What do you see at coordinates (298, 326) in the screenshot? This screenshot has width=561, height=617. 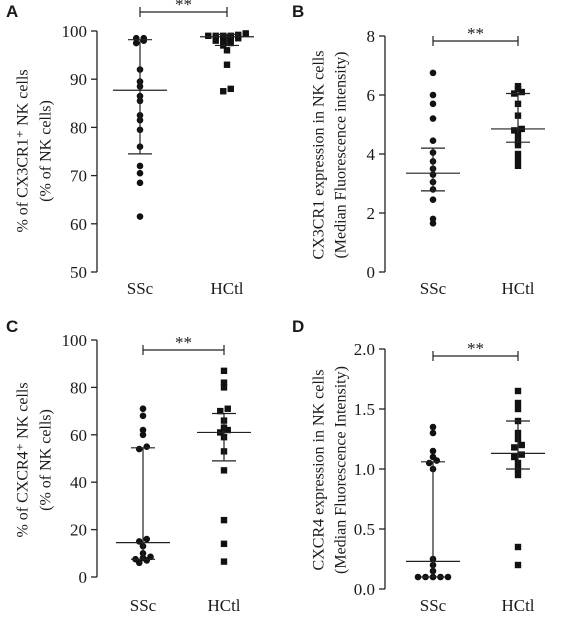 I see `panel-letter: D` at bounding box center [298, 326].